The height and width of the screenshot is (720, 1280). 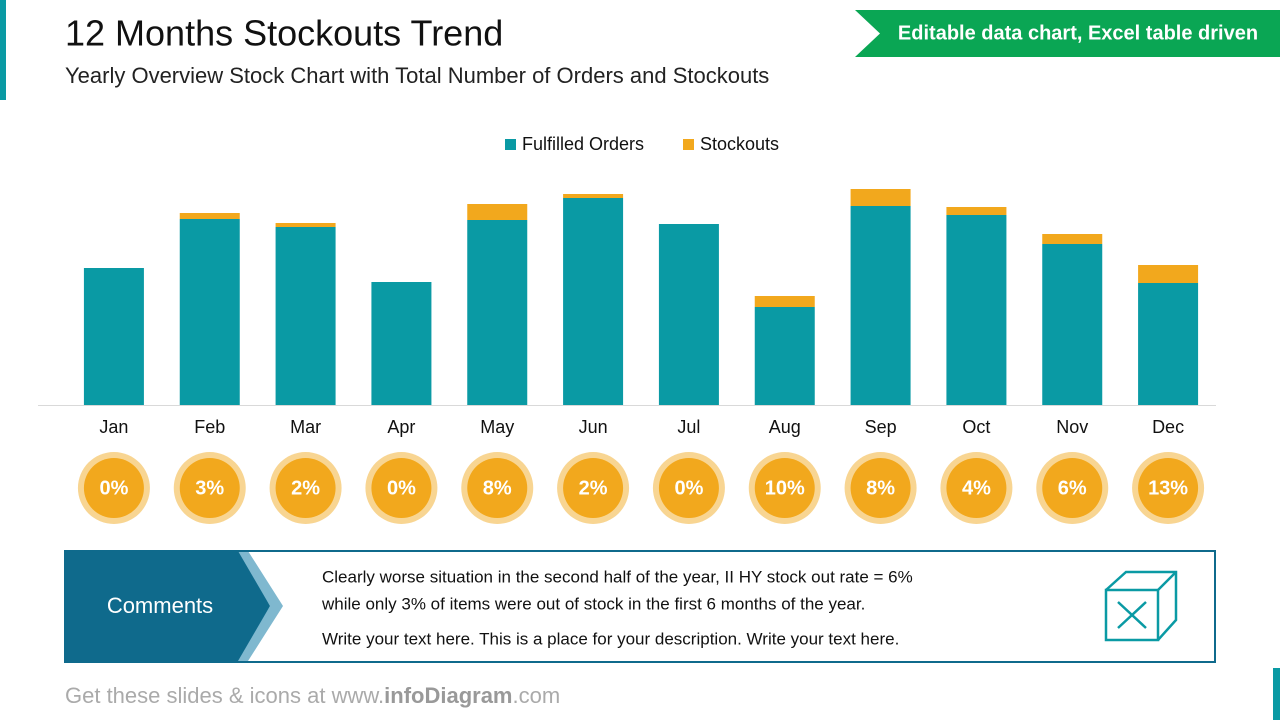 I want to click on rate-label: 6%, so click(x=1072, y=488).